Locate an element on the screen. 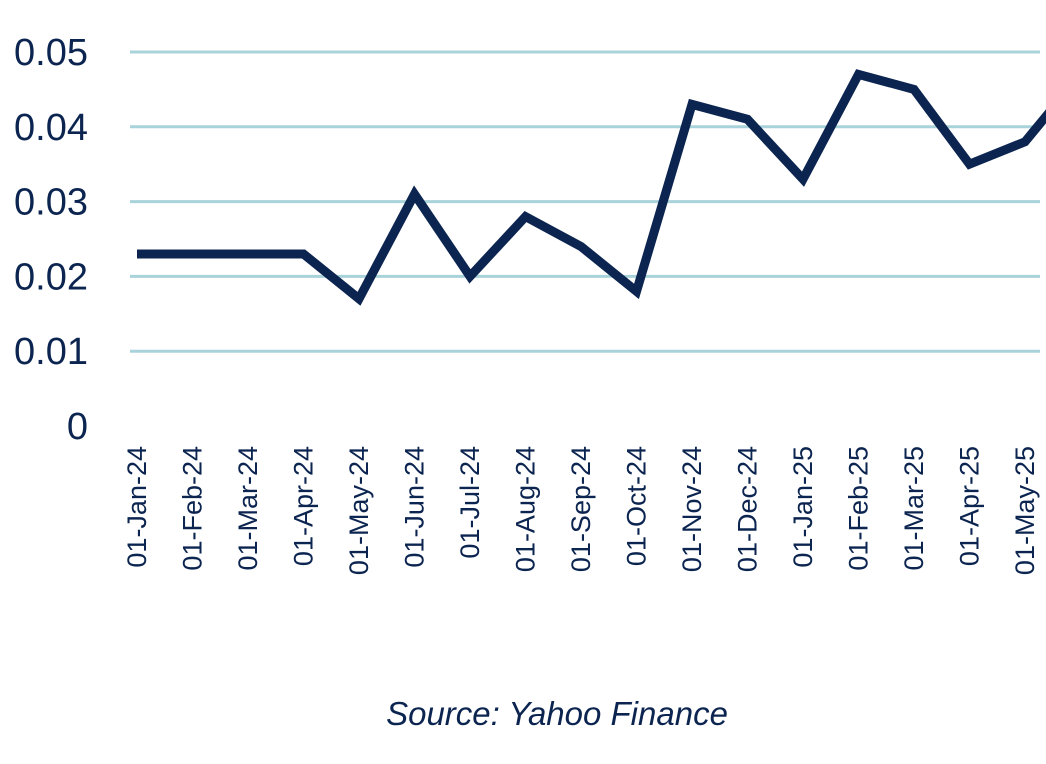 The height and width of the screenshot is (764, 1046). x-tick-label: 01-Feb-24 is located at coordinates (193, 508).